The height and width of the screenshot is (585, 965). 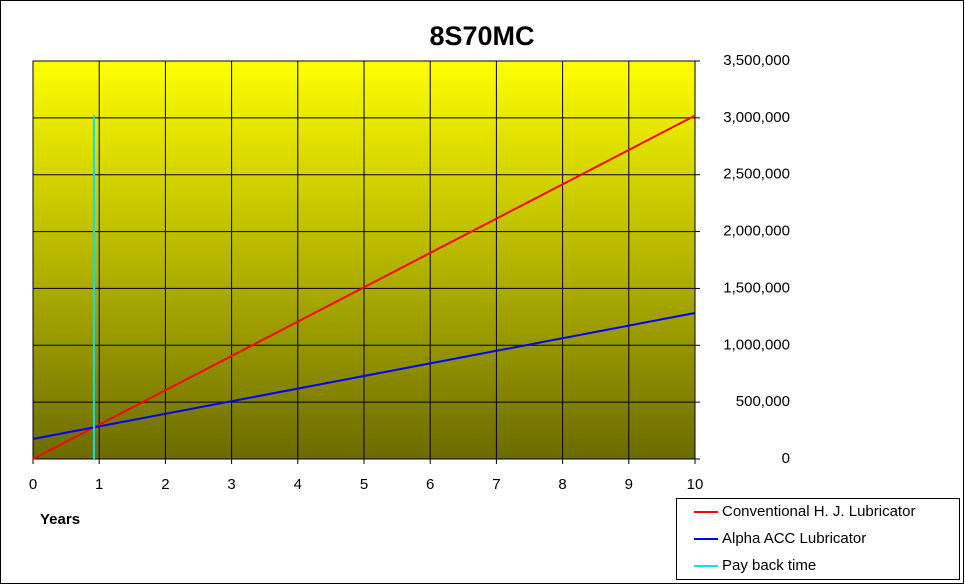 I want to click on y-tick-label: 3,000,000, so click(x=756, y=117).